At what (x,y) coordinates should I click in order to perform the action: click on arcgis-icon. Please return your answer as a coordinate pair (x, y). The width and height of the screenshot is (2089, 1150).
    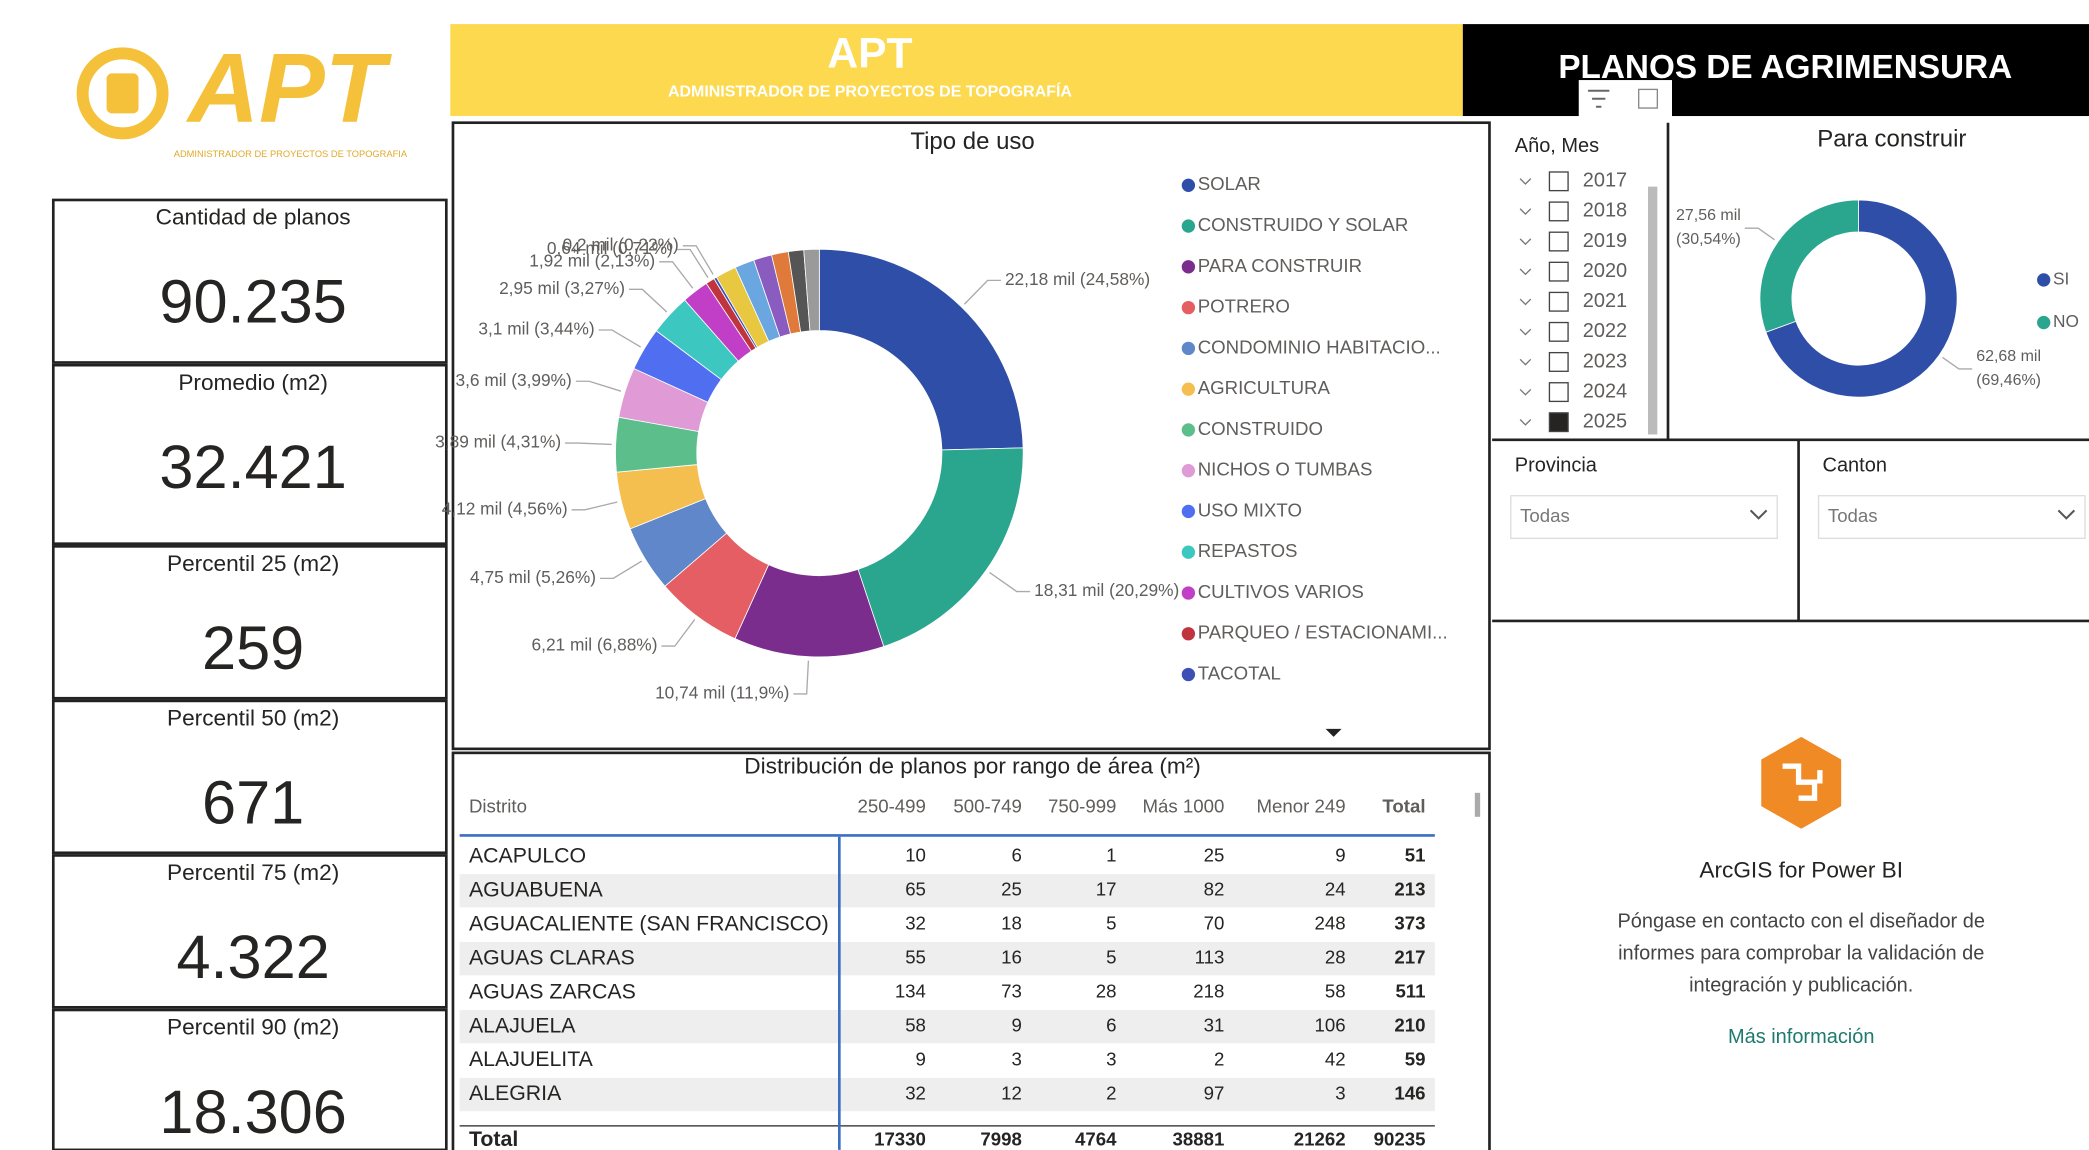
    Looking at the image, I should click on (1801, 782).